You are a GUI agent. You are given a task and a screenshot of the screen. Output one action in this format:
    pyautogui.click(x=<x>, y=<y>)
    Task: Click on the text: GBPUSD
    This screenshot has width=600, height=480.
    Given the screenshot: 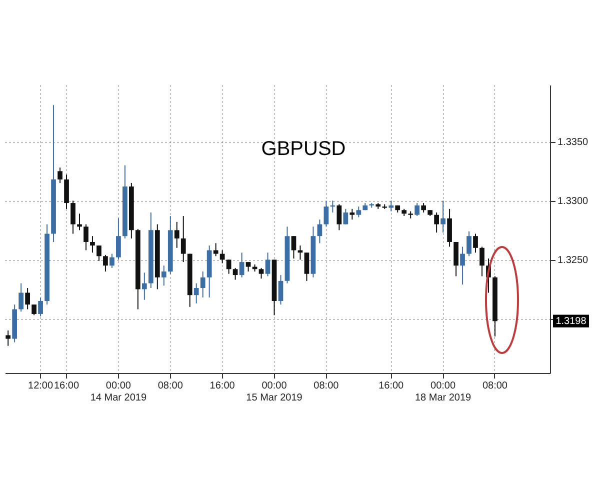 What is the action you would take?
    pyautogui.click(x=303, y=149)
    